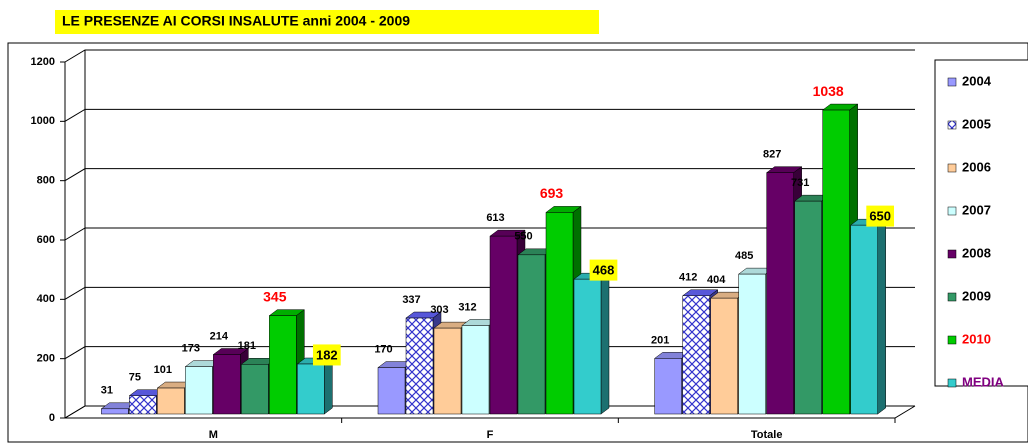 The width and height of the screenshot is (1028, 443). Describe the element at coordinates (46, 359) in the screenshot. I see `y-tick-label: 200` at that location.